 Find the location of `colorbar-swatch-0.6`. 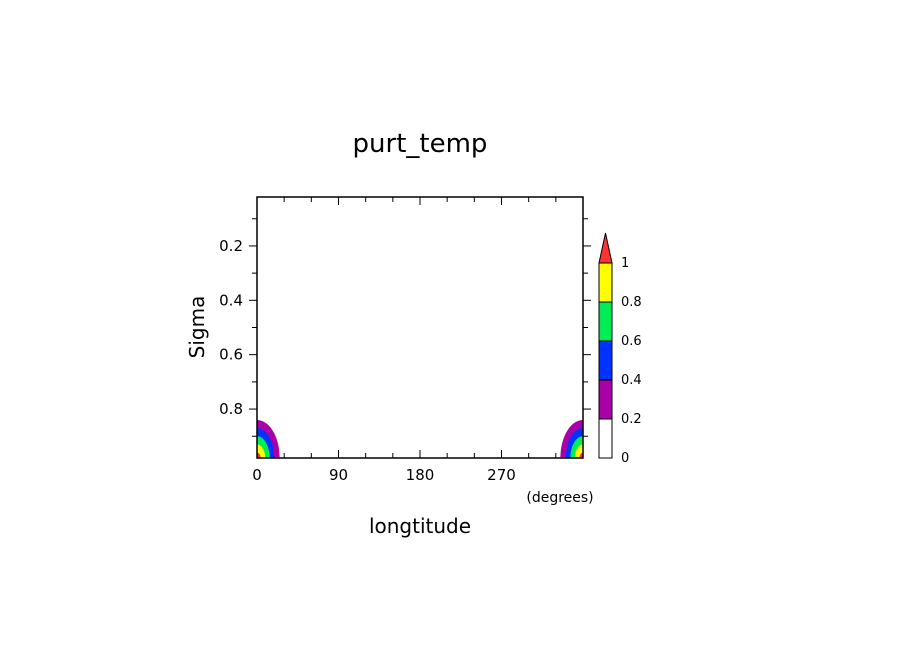

colorbar-swatch-0.6 is located at coordinates (605, 321).